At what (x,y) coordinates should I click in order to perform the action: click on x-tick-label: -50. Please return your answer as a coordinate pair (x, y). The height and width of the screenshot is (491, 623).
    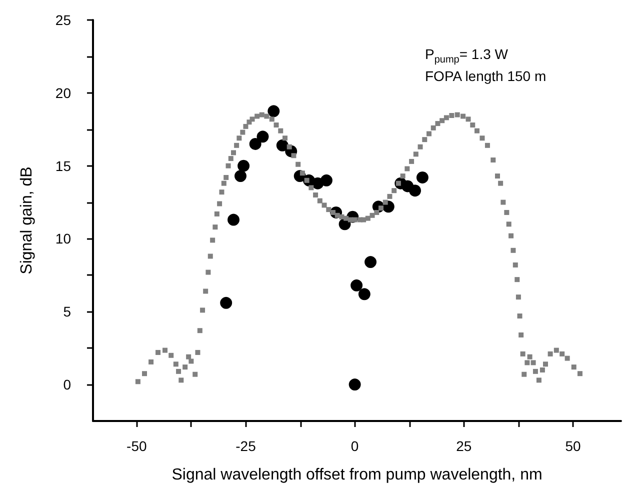
    Looking at the image, I should click on (136, 446).